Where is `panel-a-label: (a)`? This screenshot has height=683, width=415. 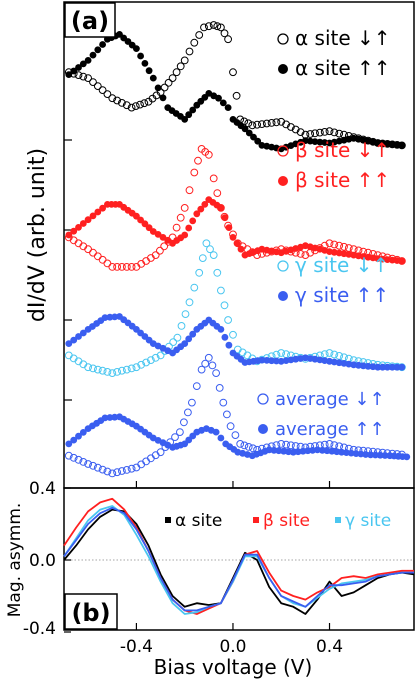
panel-a-label: (a) is located at coordinates (90, 21).